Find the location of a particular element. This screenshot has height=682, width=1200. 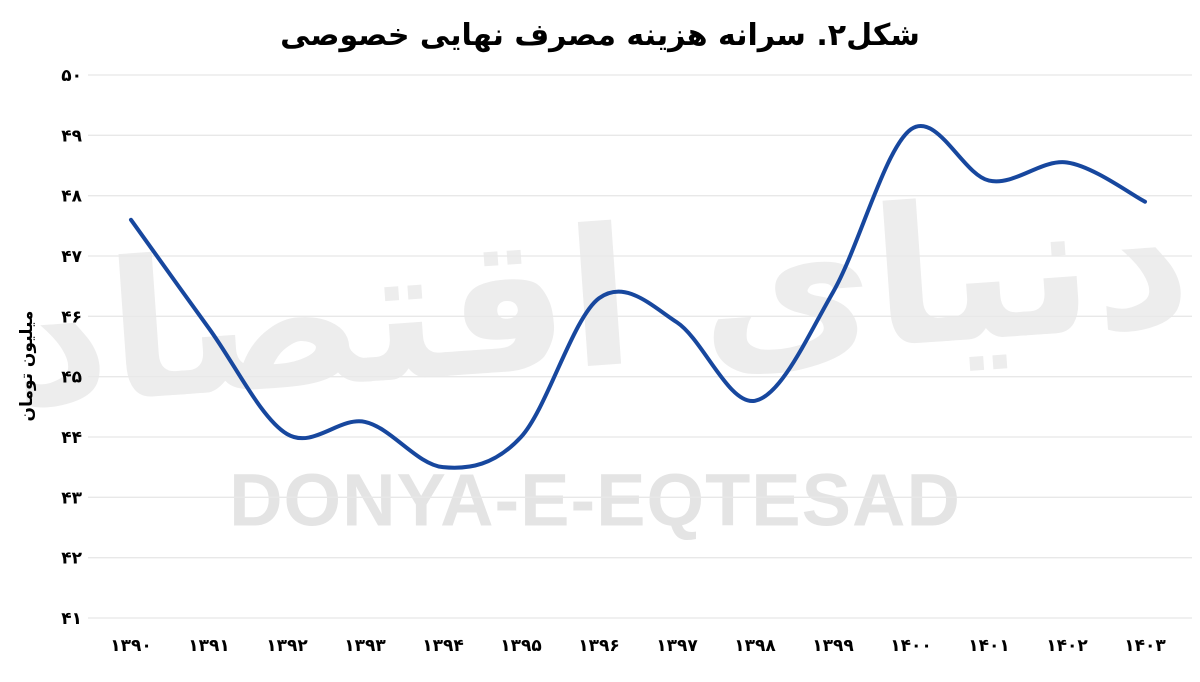

x-tick-label-1394: ۱۳۹۴ is located at coordinates (443, 646).